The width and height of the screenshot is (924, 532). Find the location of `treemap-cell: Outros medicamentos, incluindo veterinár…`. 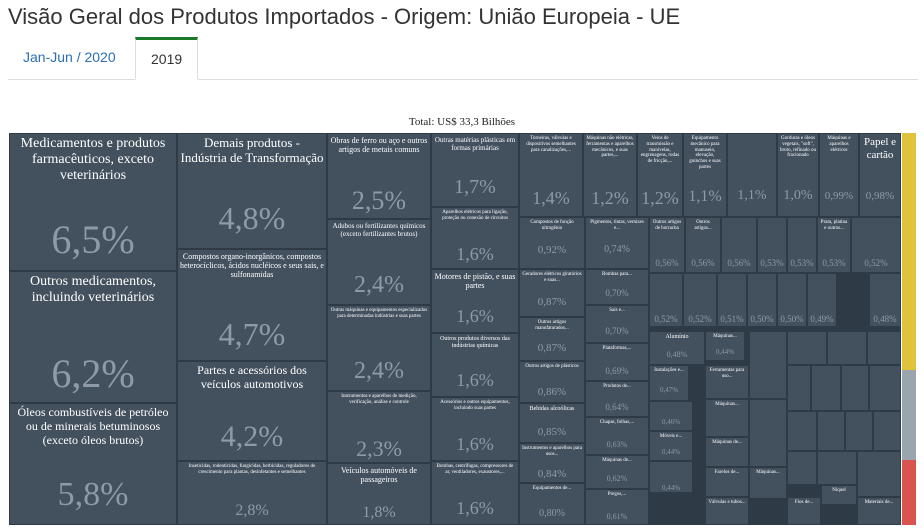

treemap-cell: Outros medicamentos, incluindo veterinár… is located at coordinates (93, 337).